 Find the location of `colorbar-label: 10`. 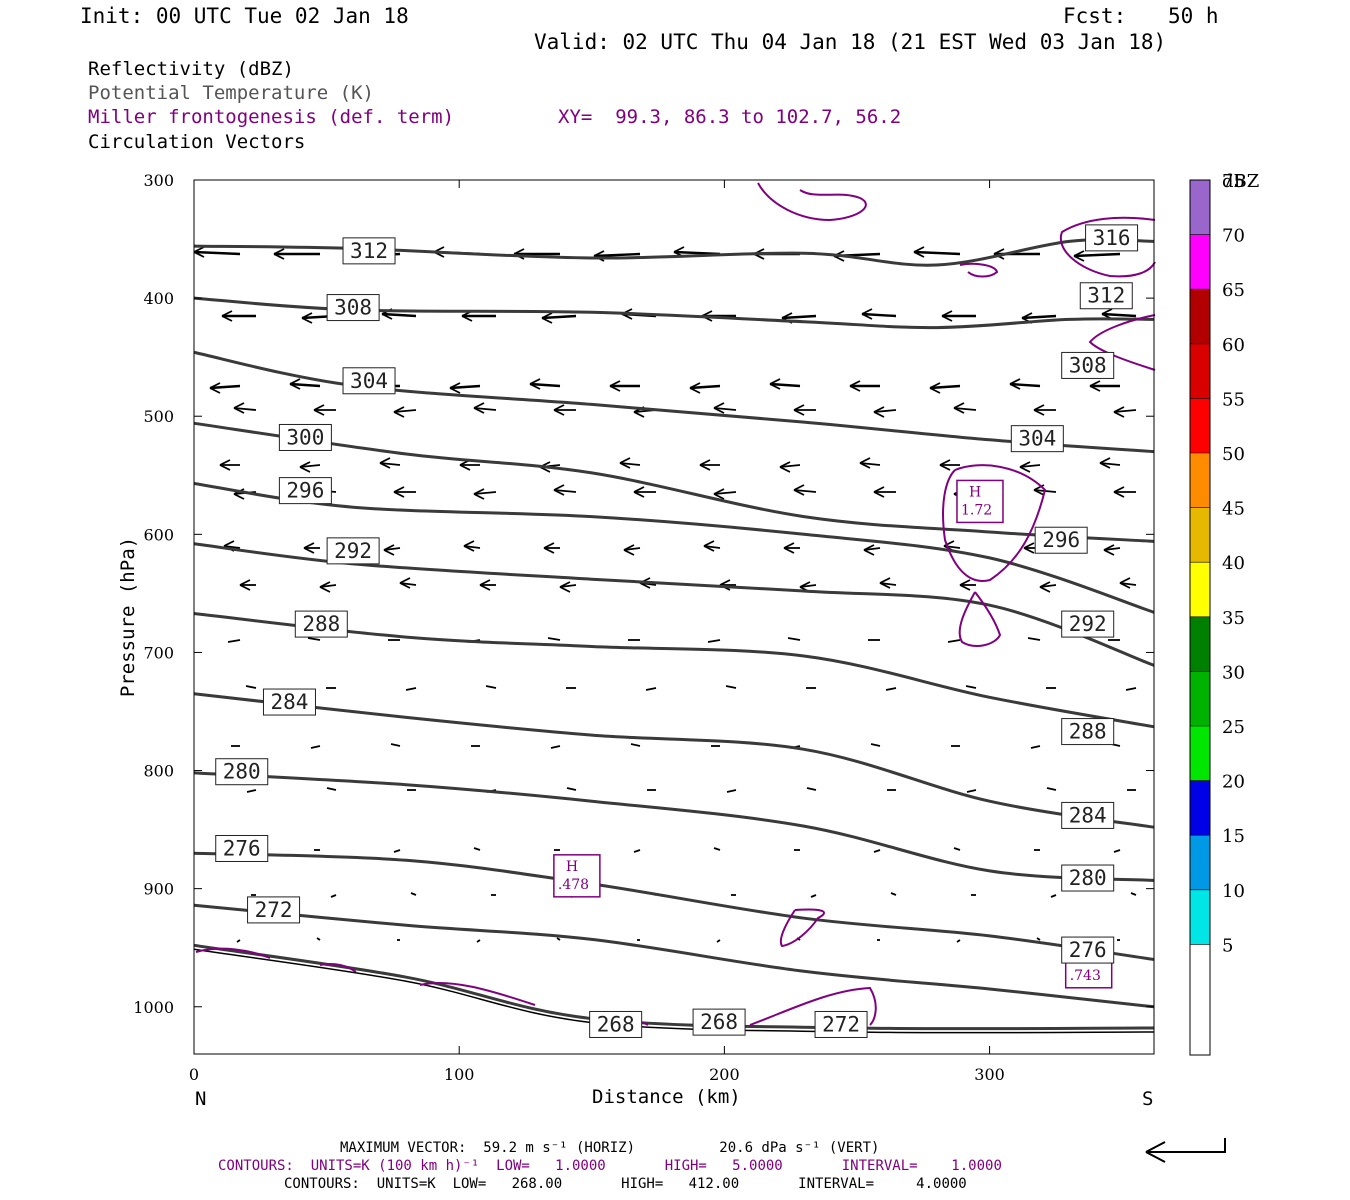

colorbar-label: 10 is located at coordinates (1233, 891).